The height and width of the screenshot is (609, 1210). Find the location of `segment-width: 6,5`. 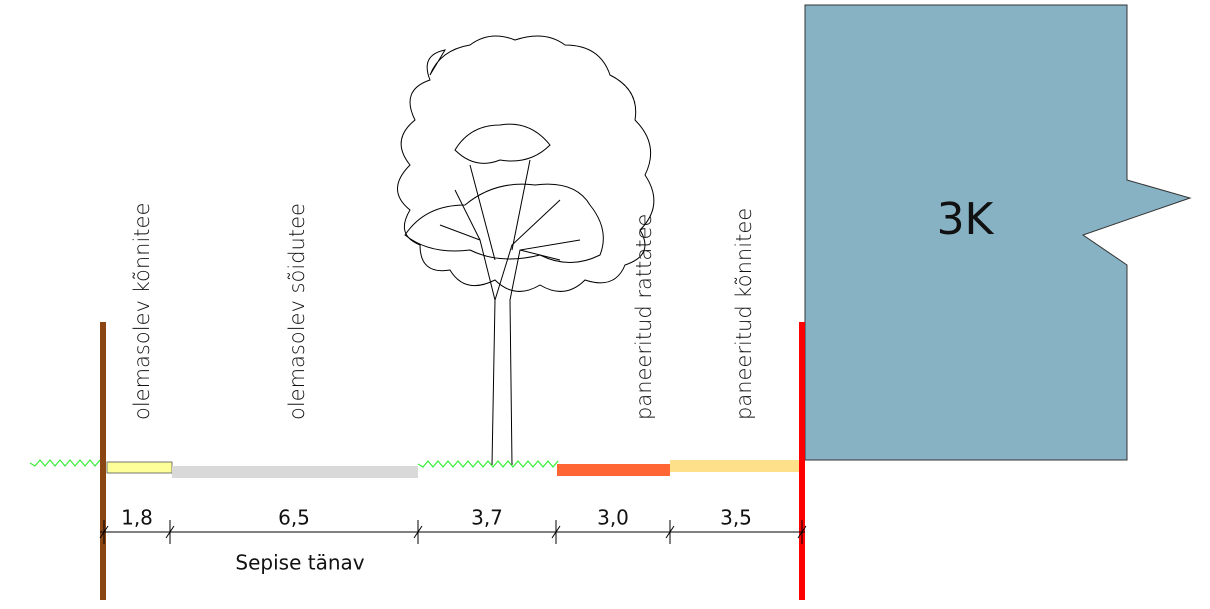

segment-width: 6,5 is located at coordinates (294, 518).